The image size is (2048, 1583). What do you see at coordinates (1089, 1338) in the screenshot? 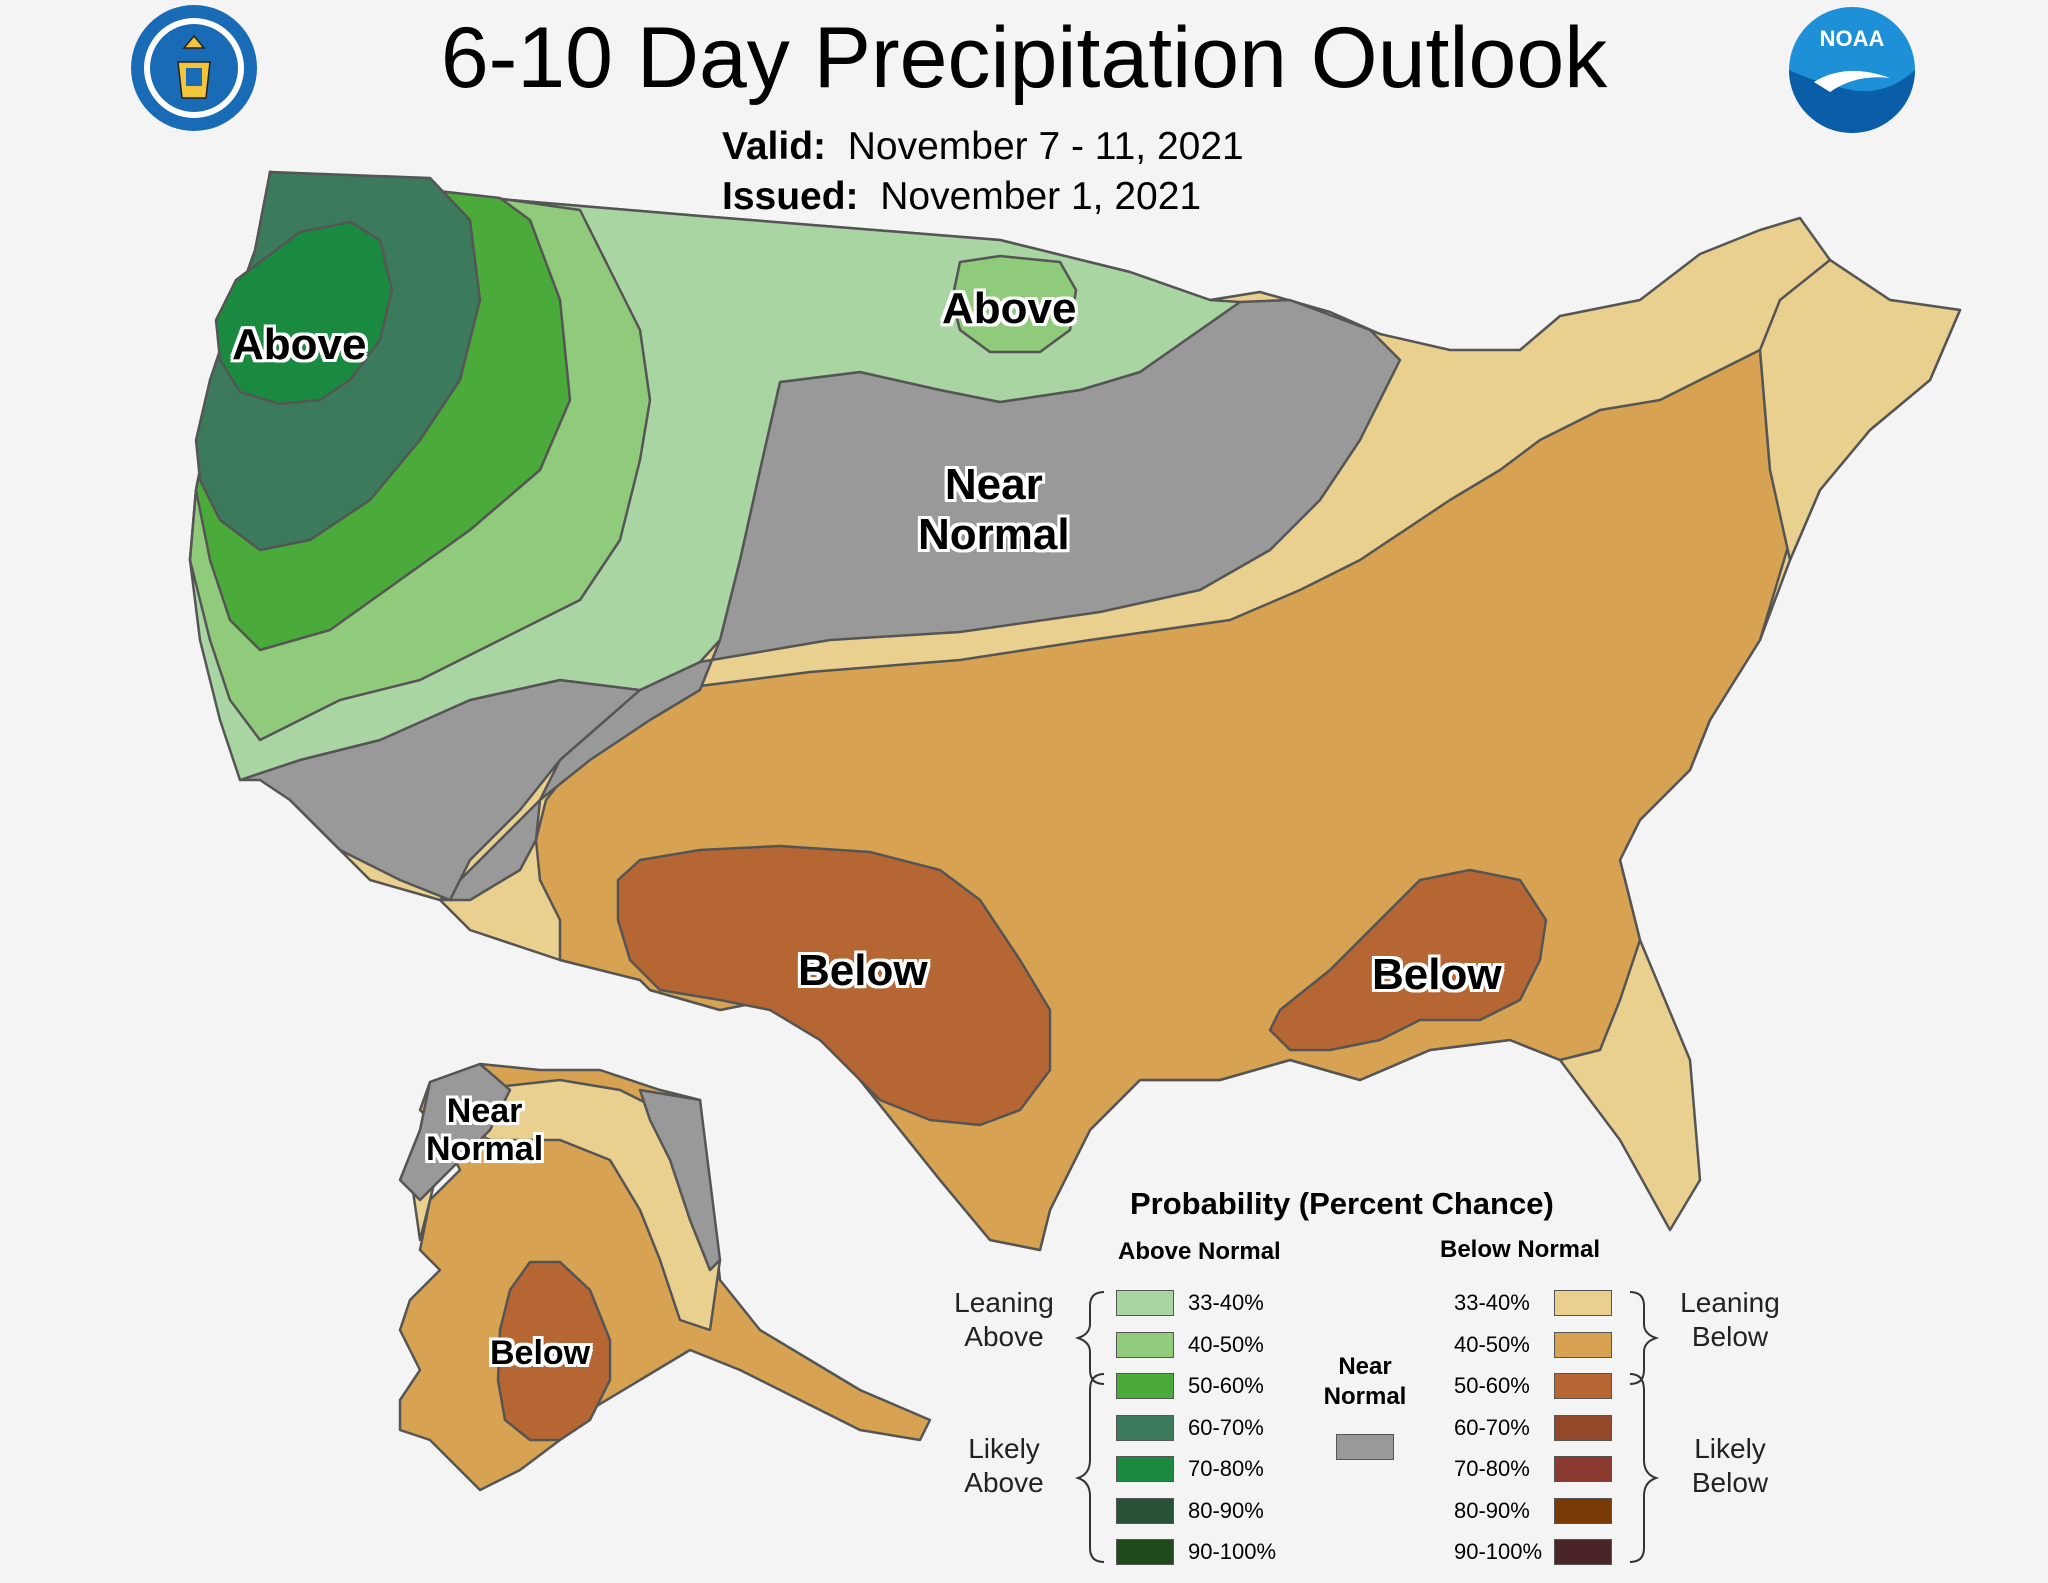
I see `brace-leaning-above` at bounding box center [1089, 1338].